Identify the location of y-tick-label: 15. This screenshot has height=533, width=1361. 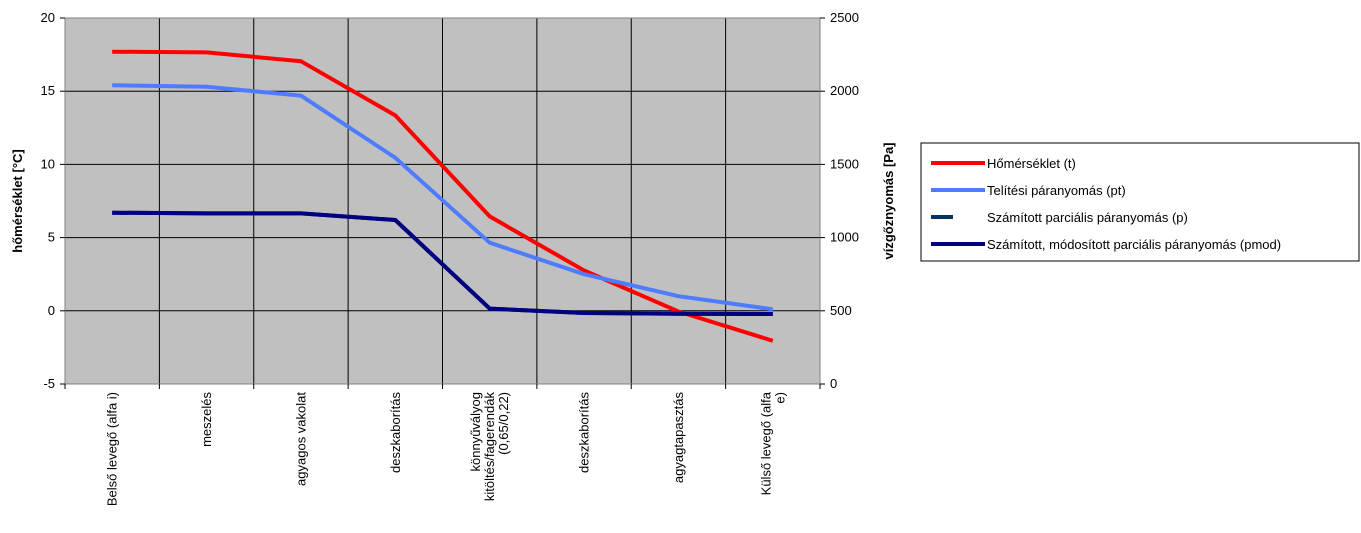
(48, 90).